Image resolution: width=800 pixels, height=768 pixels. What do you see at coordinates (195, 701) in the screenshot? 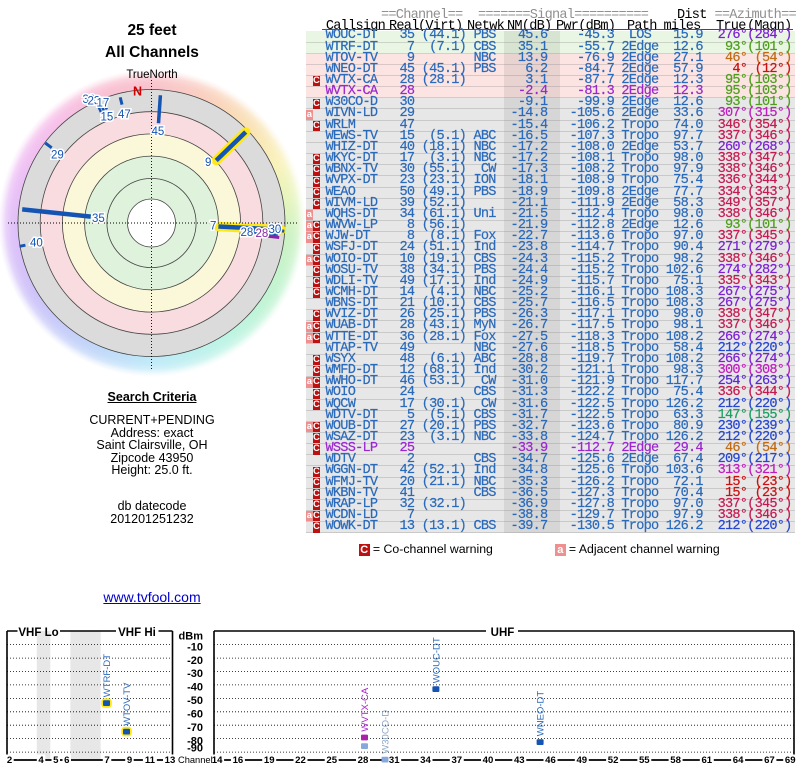
I see `svg-text: -50` at bounding box center [195, 701].